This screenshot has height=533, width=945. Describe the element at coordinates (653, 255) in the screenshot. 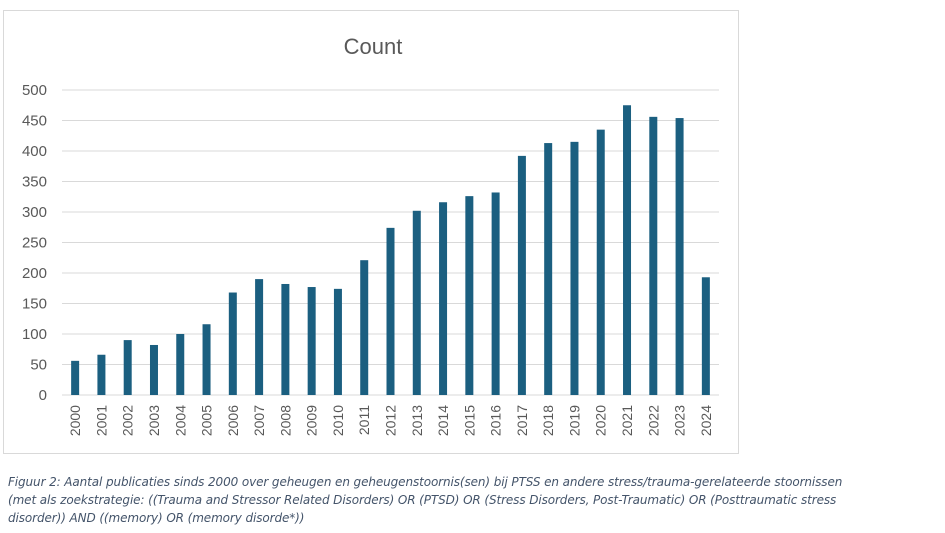

I see `bar-2022` at that location.